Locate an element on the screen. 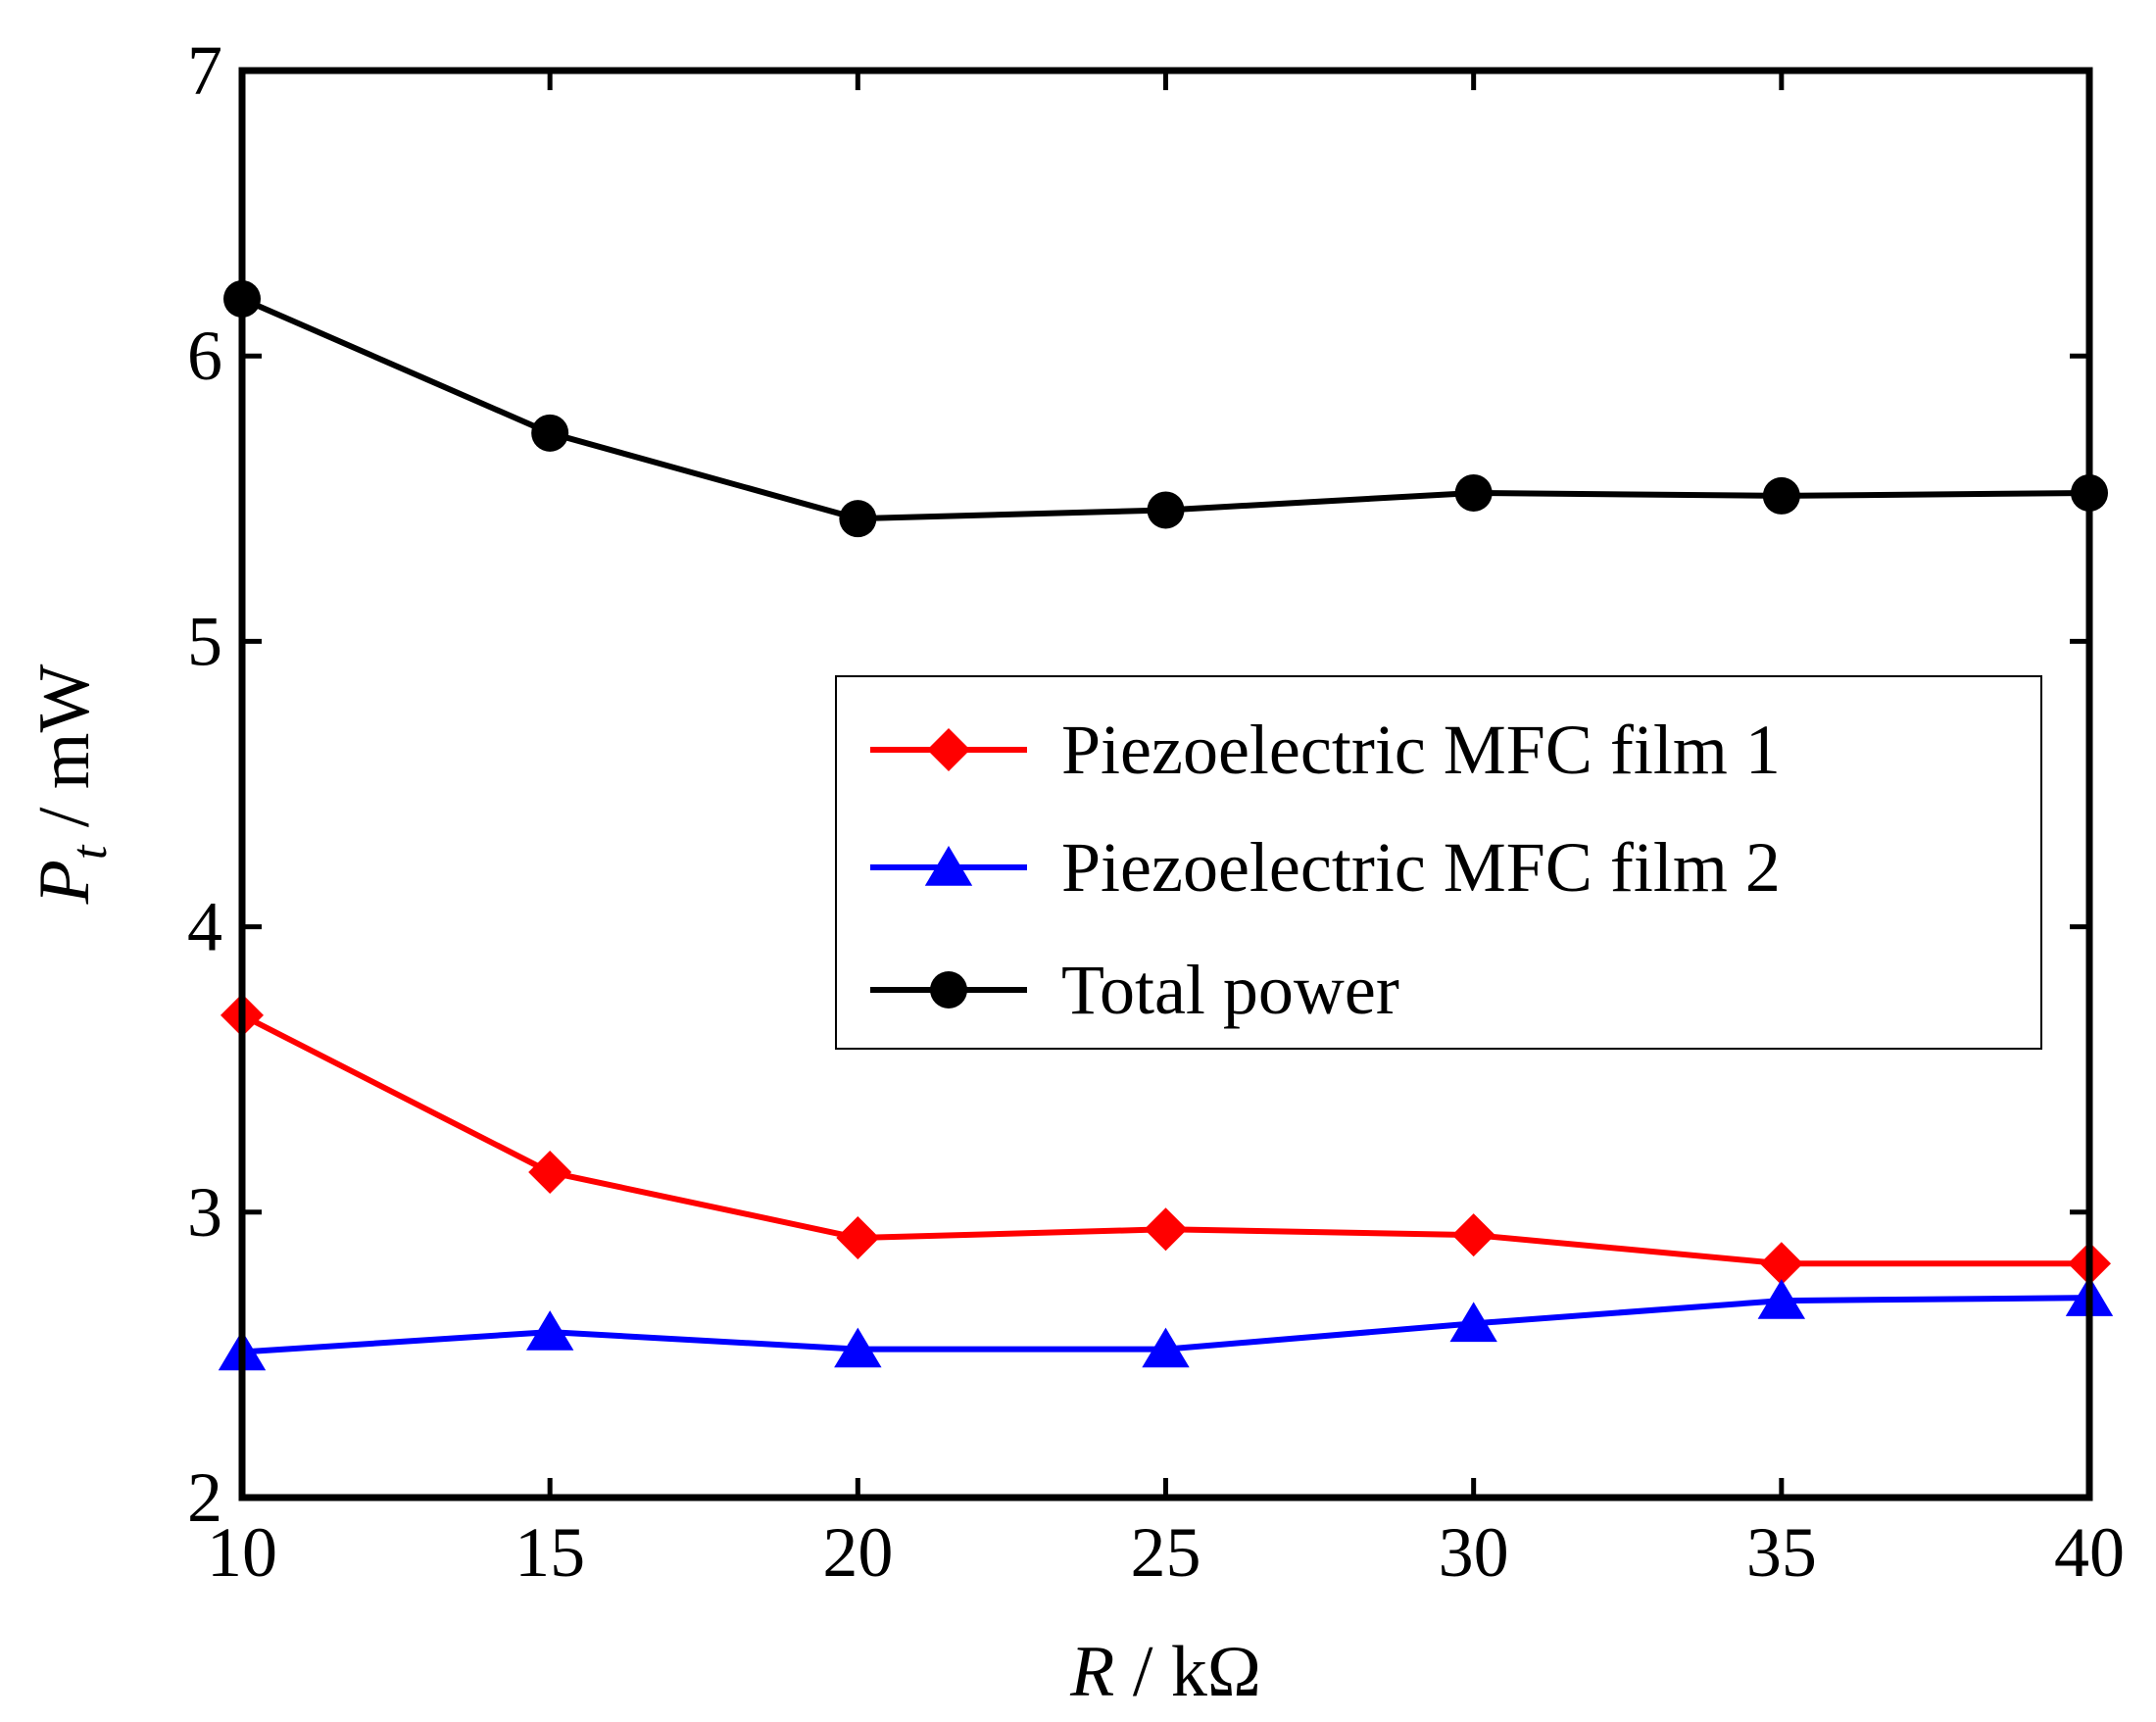  legend-box is located at coordinates (1438, 862).